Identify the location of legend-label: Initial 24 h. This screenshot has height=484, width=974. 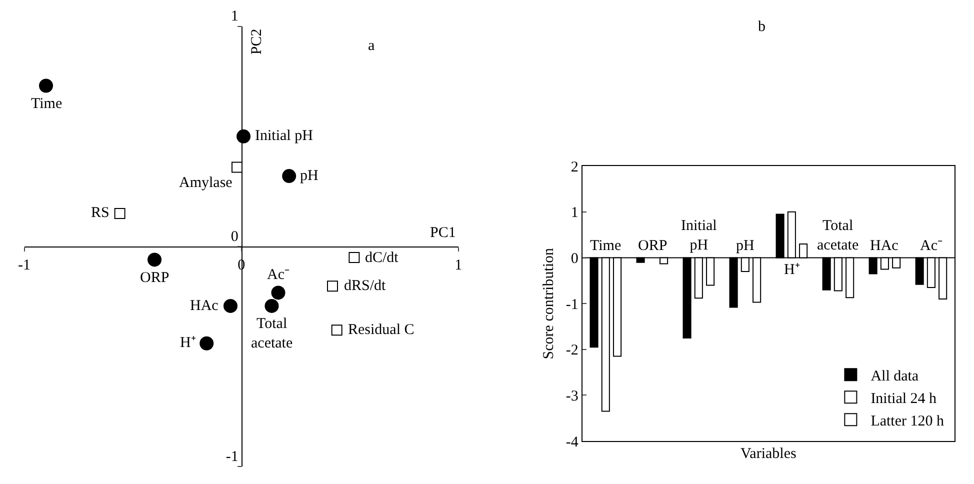
(904, 398).